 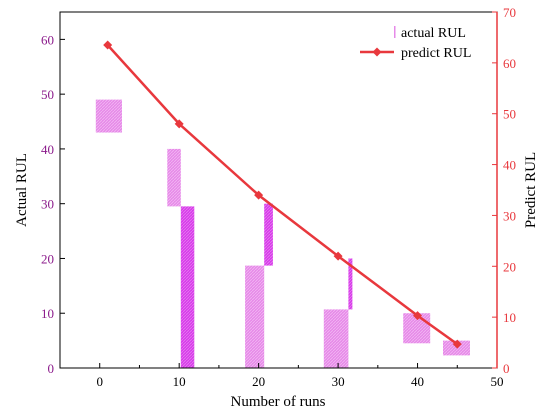 What do you see at coordinates (509, 215) in the screenshot?
I see `y-right-tick-label: 30` at bounding box center [509, 215].